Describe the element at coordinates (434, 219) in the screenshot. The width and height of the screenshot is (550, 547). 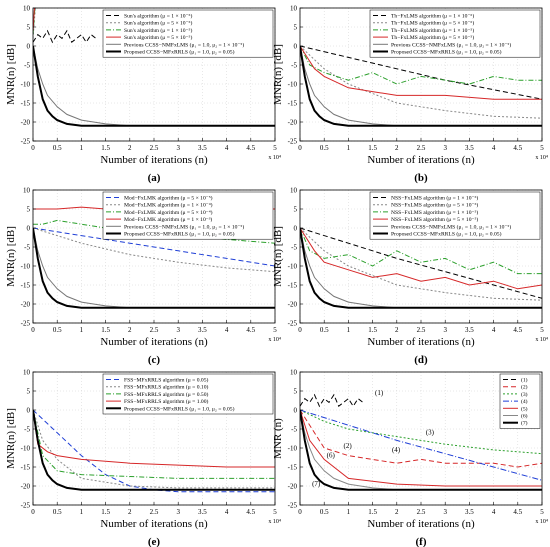
I see `legend-entry: NSS−FxLMS algorithm (μ = 5 × 10⁻⁵)` at that location.